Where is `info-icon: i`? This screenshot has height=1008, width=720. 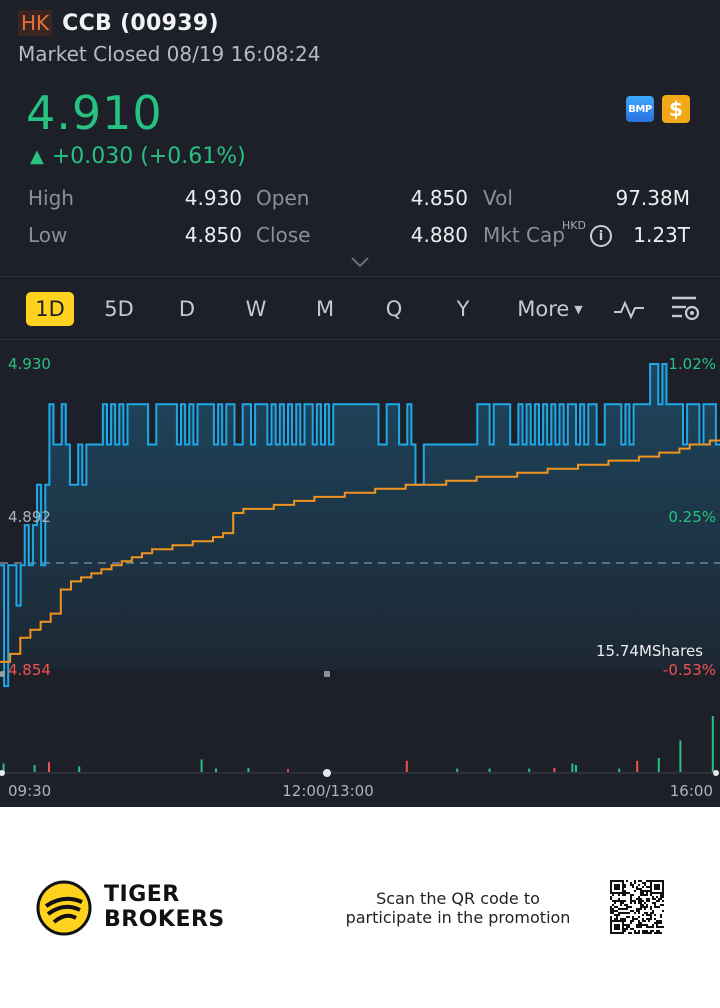 info-icon: i is located at coordinates (601, 236).